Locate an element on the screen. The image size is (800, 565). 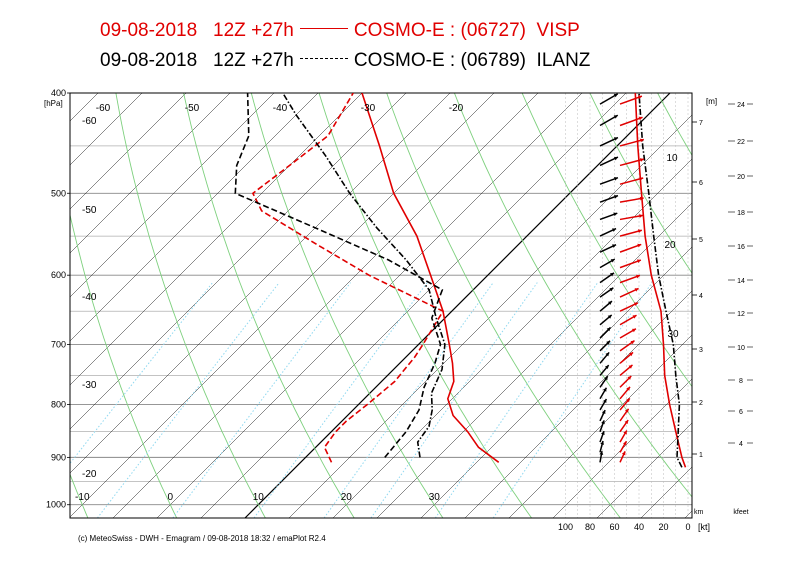
wind-barbs is located at coordinates (622, 278).